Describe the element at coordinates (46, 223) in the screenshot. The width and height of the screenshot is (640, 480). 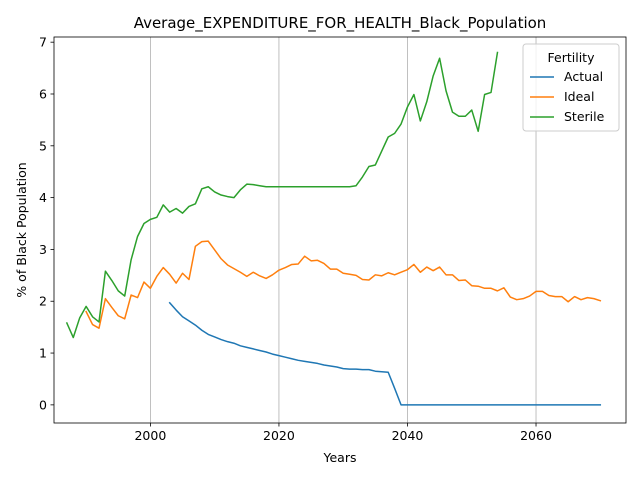
I see `y-axis-ticks: 0 1 2 3 4 5 6 7` at that location.